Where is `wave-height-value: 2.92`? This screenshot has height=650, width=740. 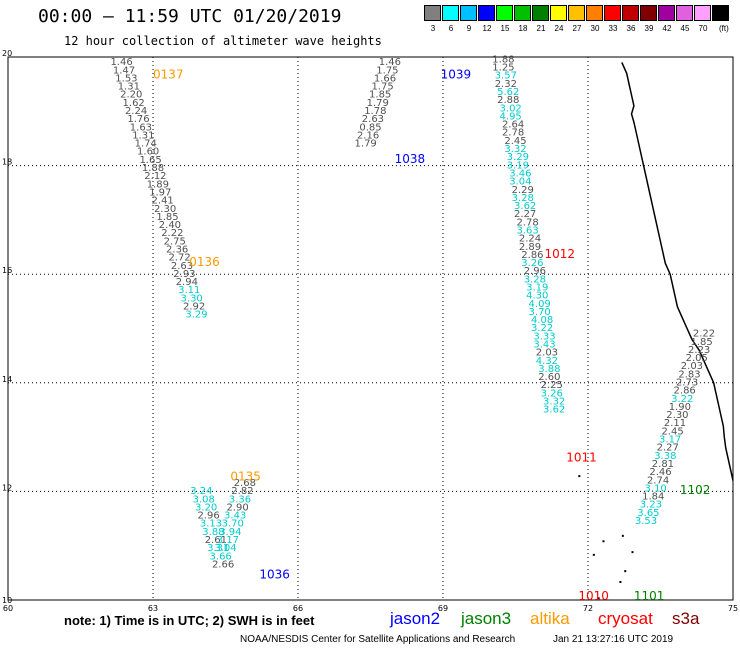
wave-height-value: 2.92 is located at coordinates (194, 306).